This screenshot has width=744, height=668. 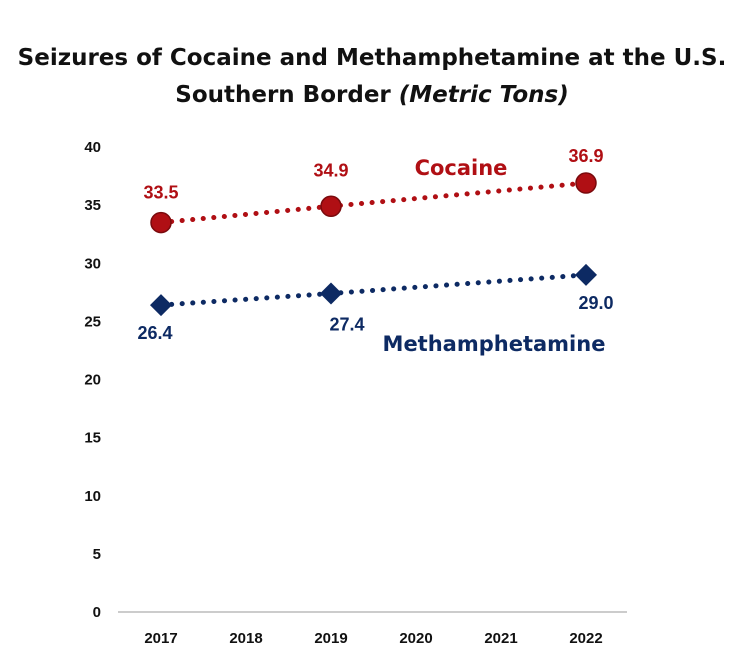 What do you see at coordinates (97, 554) in the screenshot?
I see `y-tick-label-5: 5` at bounding box center [97, 554].